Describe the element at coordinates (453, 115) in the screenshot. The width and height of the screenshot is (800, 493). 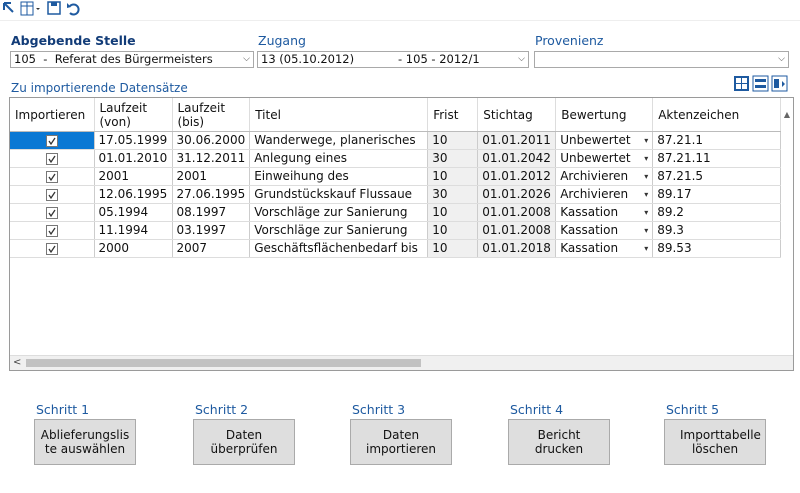
I see `column-header: Frist` at that location.